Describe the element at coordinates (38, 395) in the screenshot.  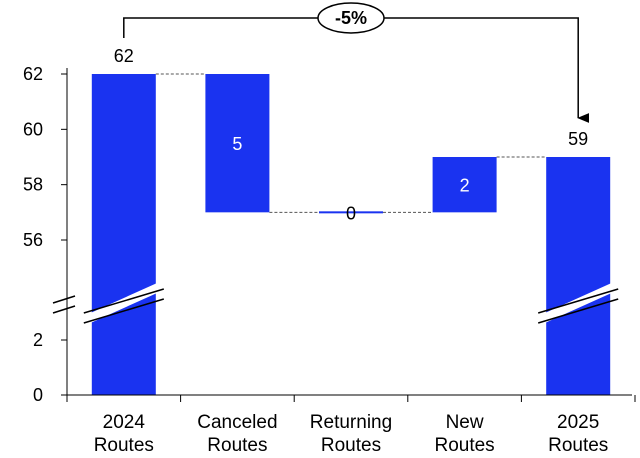
I see `y-tick-label: 0` at that location.